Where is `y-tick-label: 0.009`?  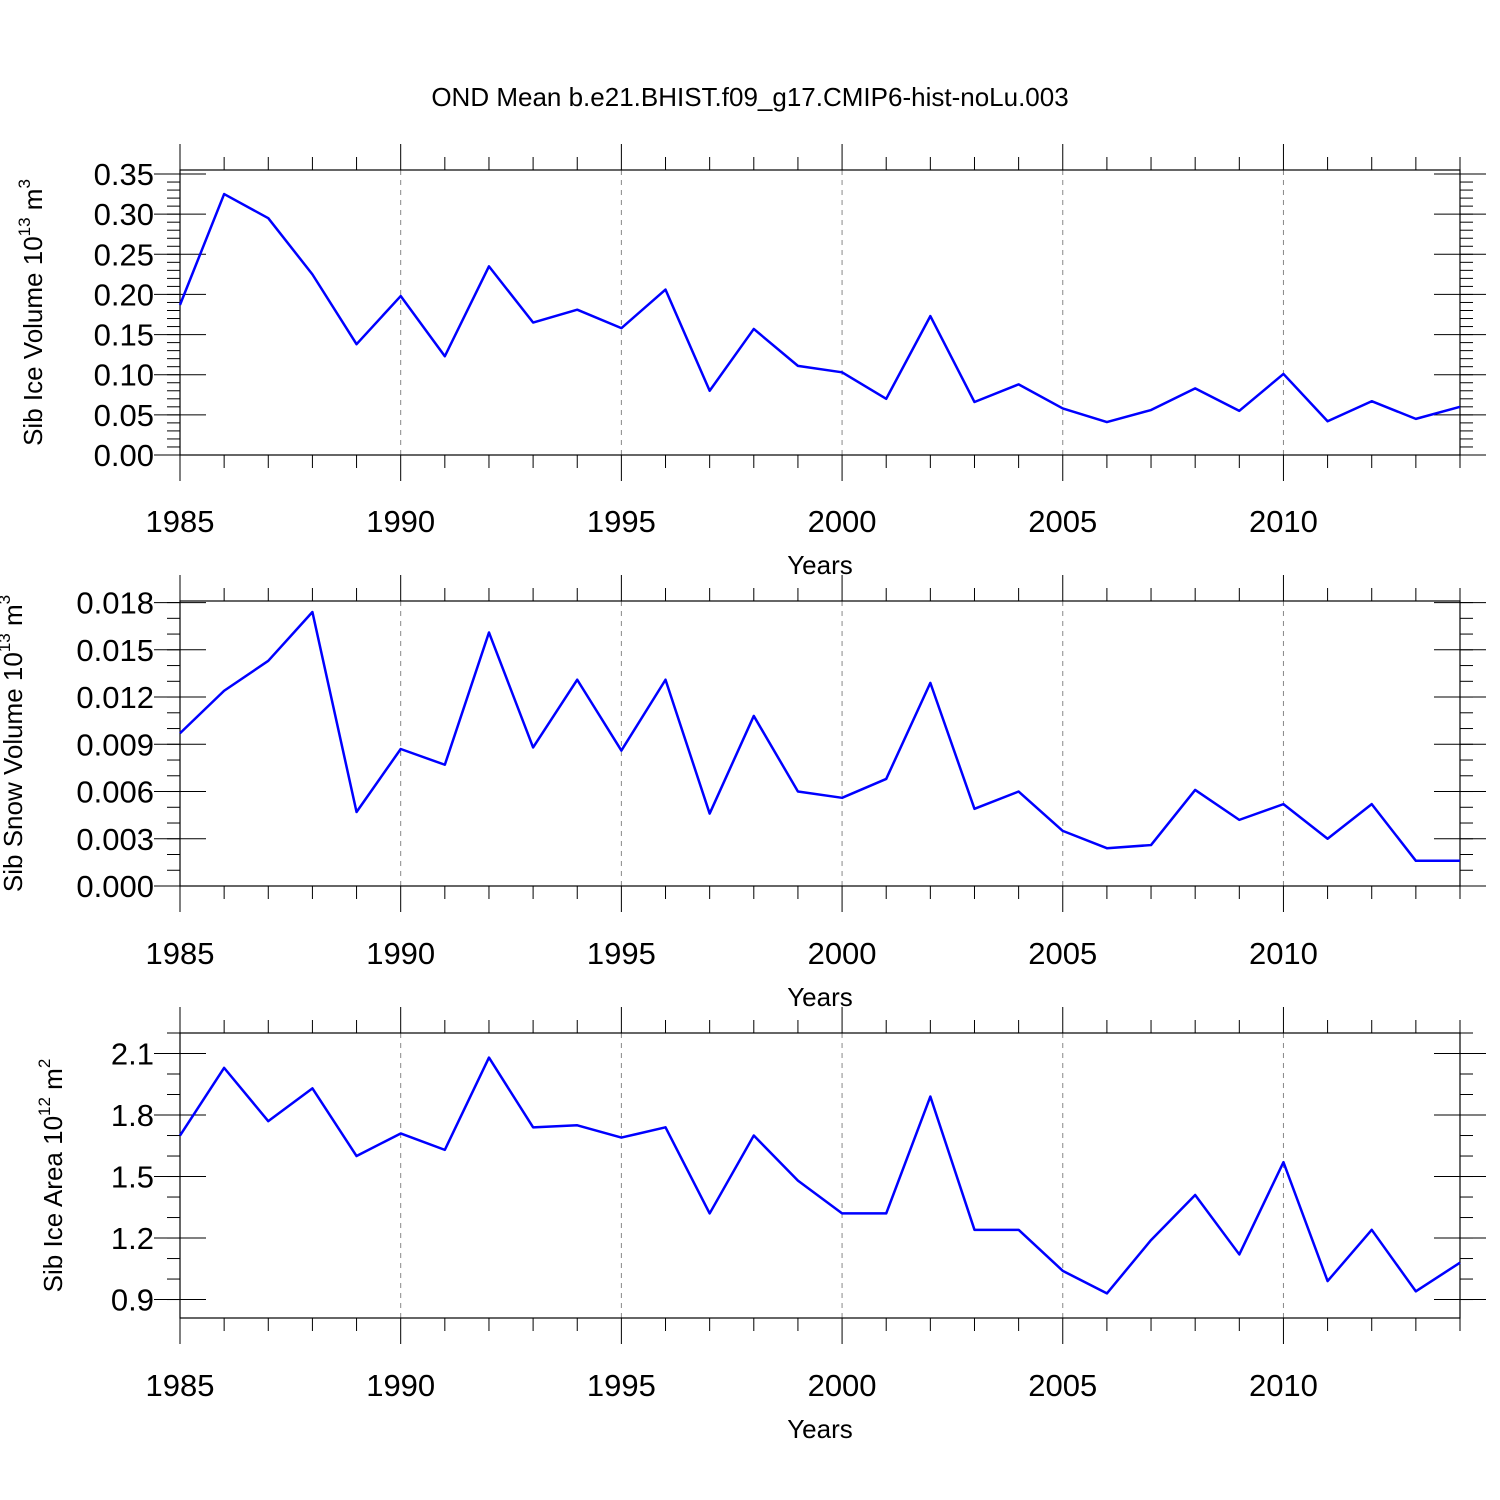
y-tick-label: 0.009 is located at coordinates (115, 744).